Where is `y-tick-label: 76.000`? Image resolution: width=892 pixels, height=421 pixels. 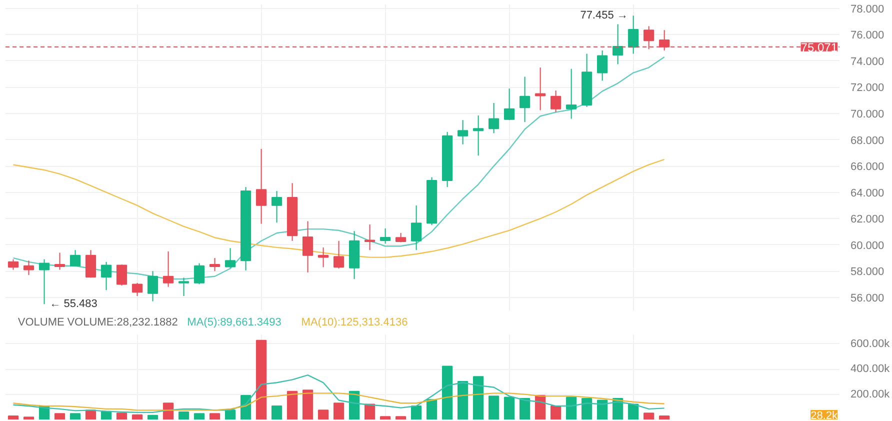 y-tick-label: 76.000 is located at coordinates (867, 36).